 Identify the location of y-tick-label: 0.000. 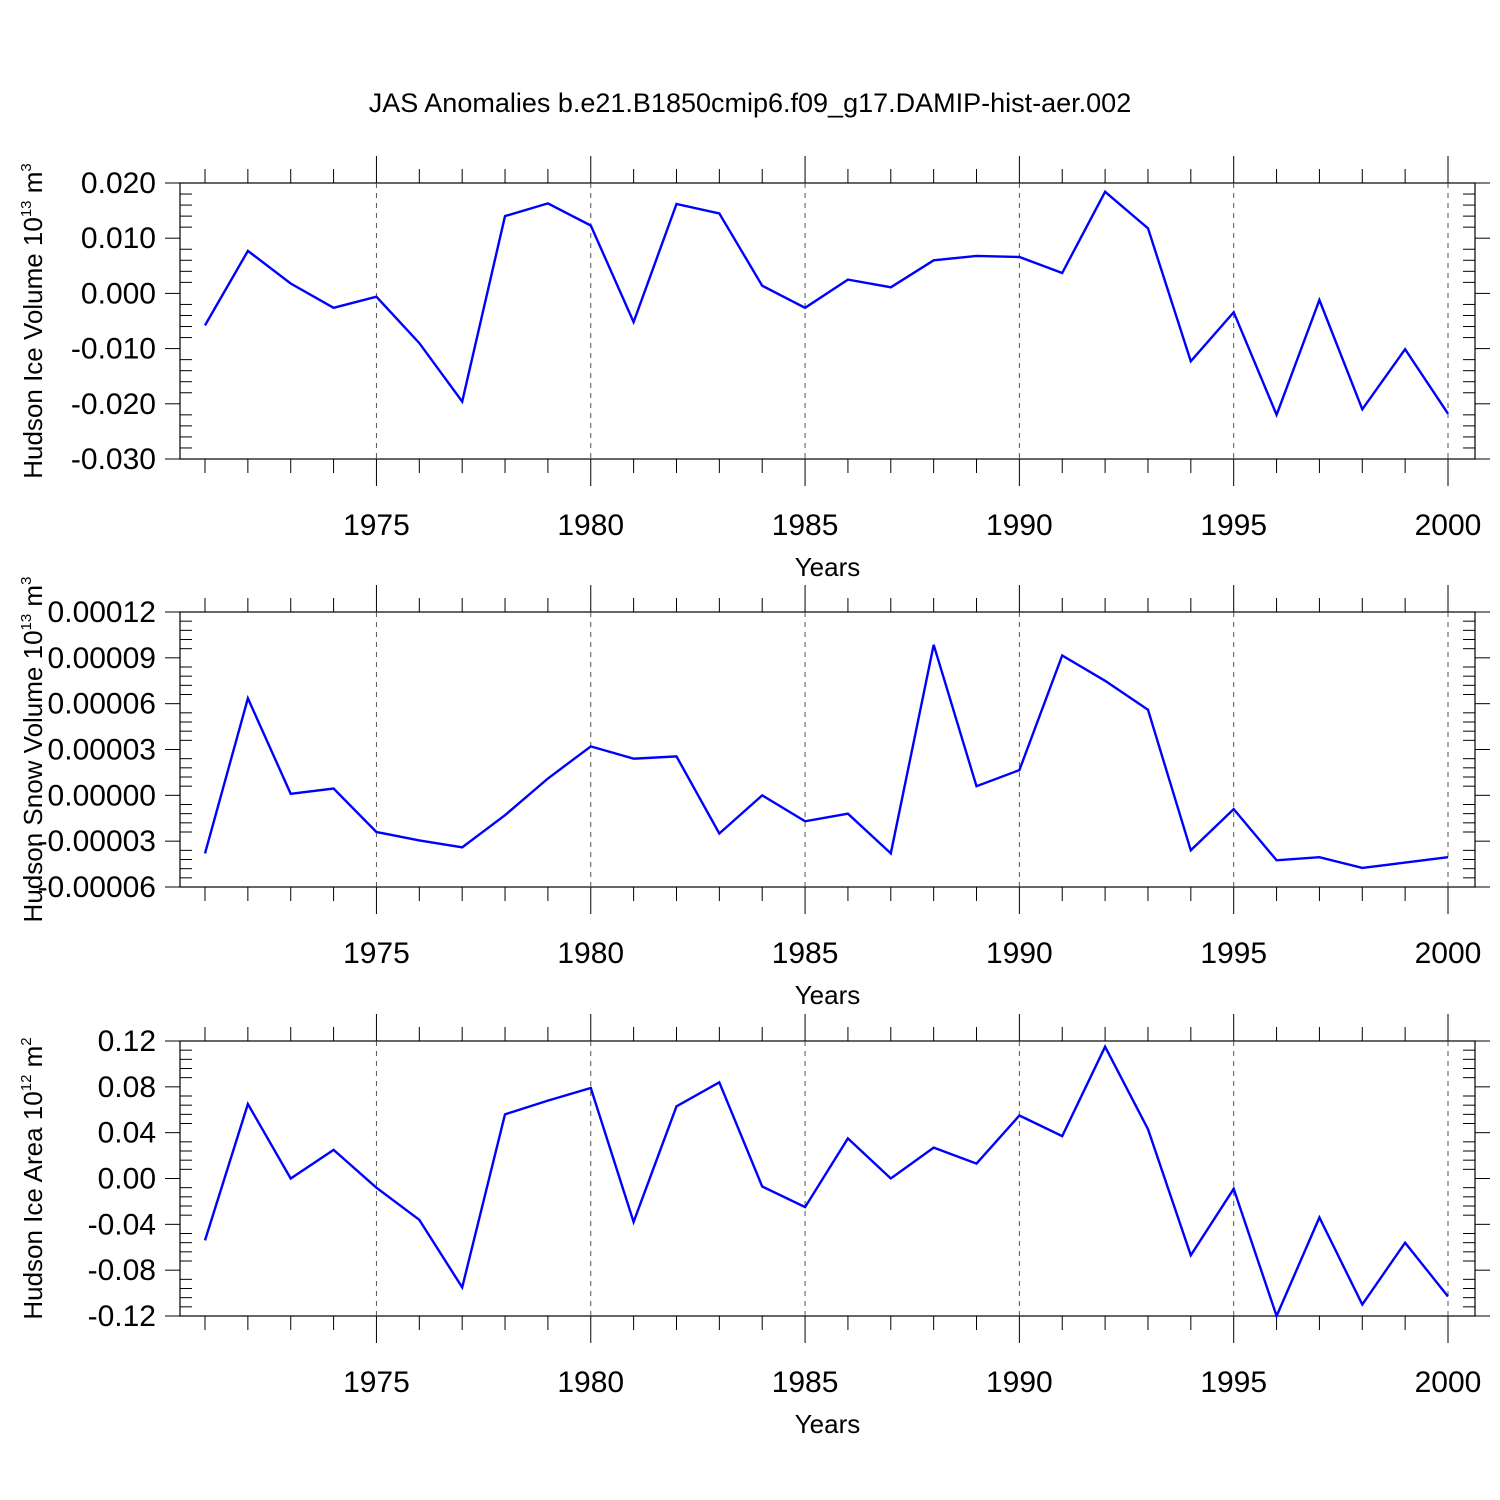
(118, 293).